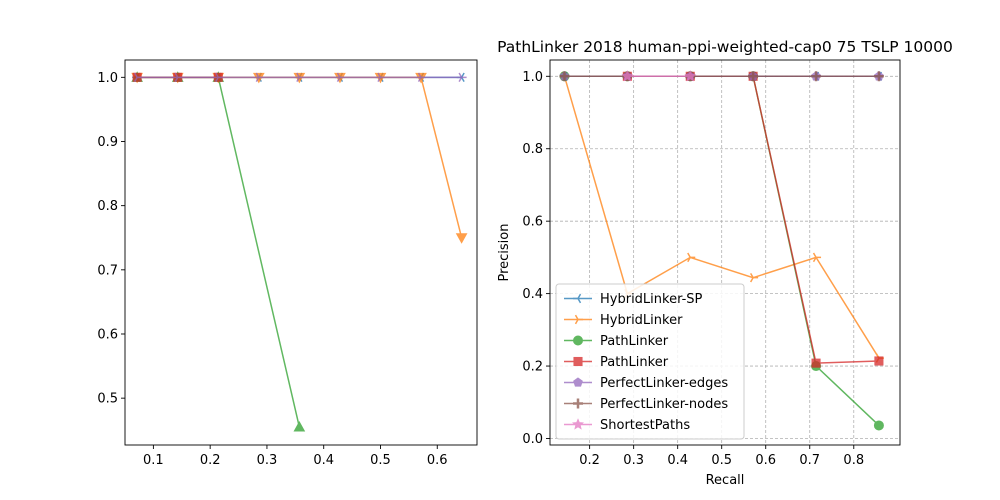  What do you see at coordinates (153, 460) in the screenshot?
I see `x-tick-label: 0.1` at bounding box center [153, 460].